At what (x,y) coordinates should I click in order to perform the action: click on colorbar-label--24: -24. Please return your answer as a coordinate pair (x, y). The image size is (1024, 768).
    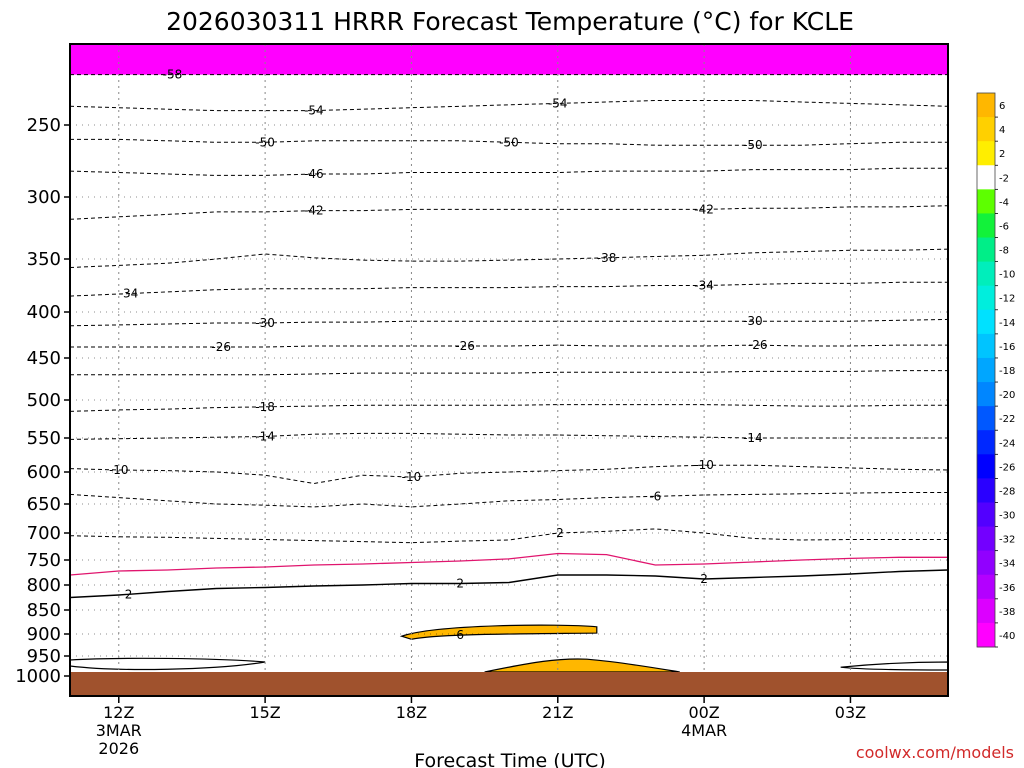
    Looking at the image, I should click on (1007, 443).